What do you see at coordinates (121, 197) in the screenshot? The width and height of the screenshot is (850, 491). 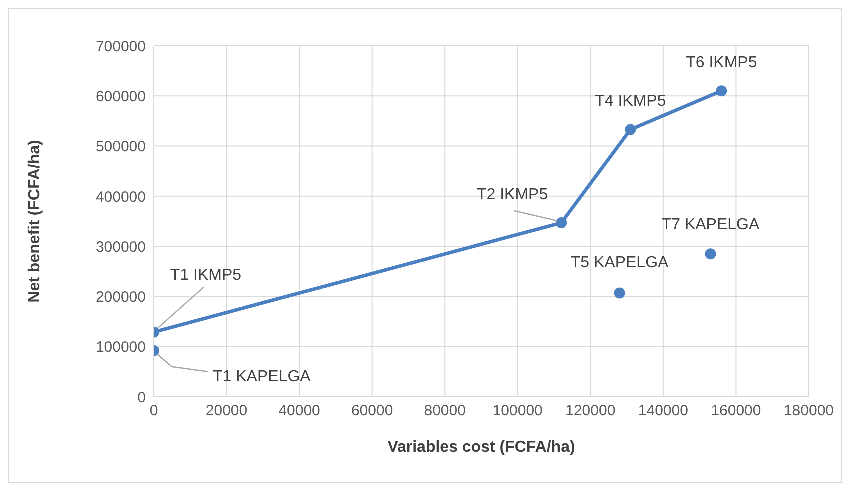 I see `y-tick-label: 400000` at bounding box center [121, 197].